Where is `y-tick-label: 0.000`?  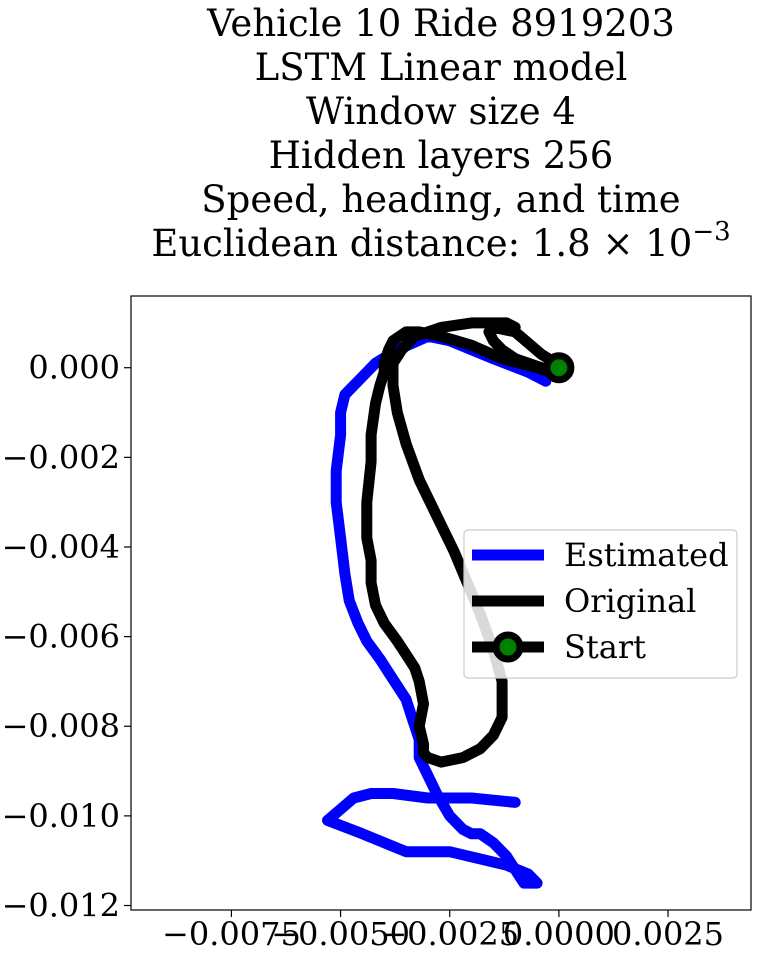
y-tick-label: 0.000 is located at coordinates (74, 368).